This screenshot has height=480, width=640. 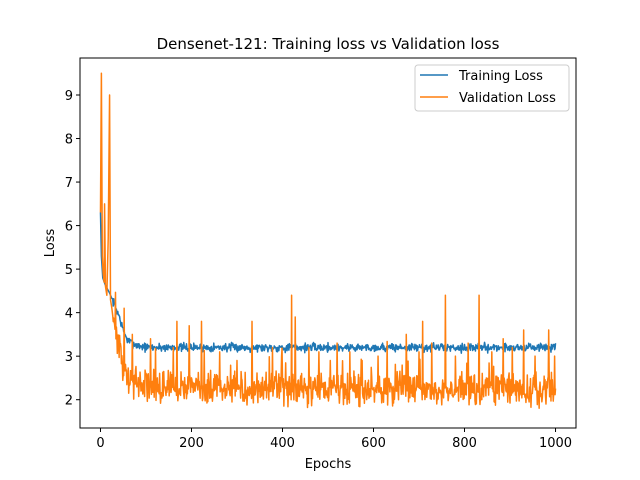 What do you see at coordinates (464, 443) in the screenshot?
I see `x-tick-label: 800` at bounding box center [464, 443].